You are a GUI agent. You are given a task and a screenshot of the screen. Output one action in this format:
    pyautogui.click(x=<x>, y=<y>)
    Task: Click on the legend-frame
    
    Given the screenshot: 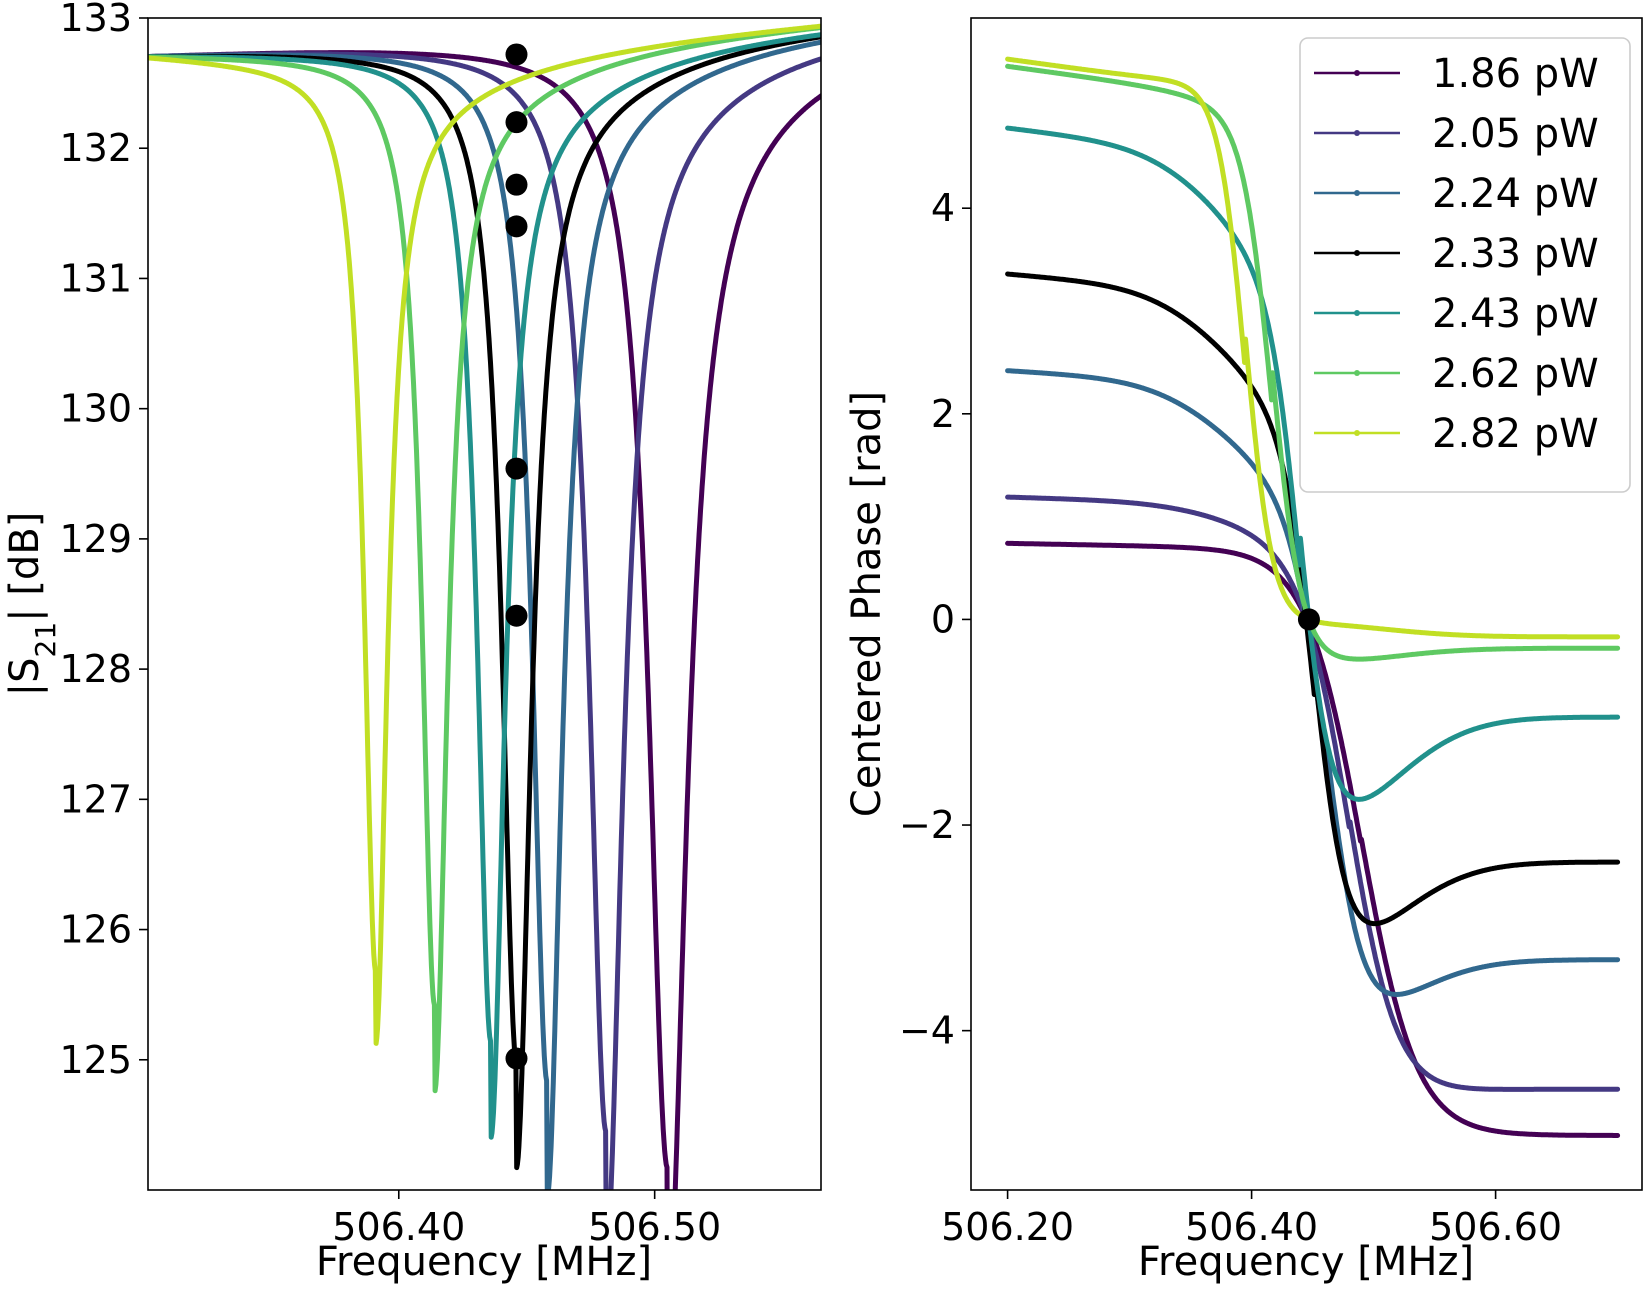 What is the action you would take?
    pyautogui.click(x=1465, y=265)
    